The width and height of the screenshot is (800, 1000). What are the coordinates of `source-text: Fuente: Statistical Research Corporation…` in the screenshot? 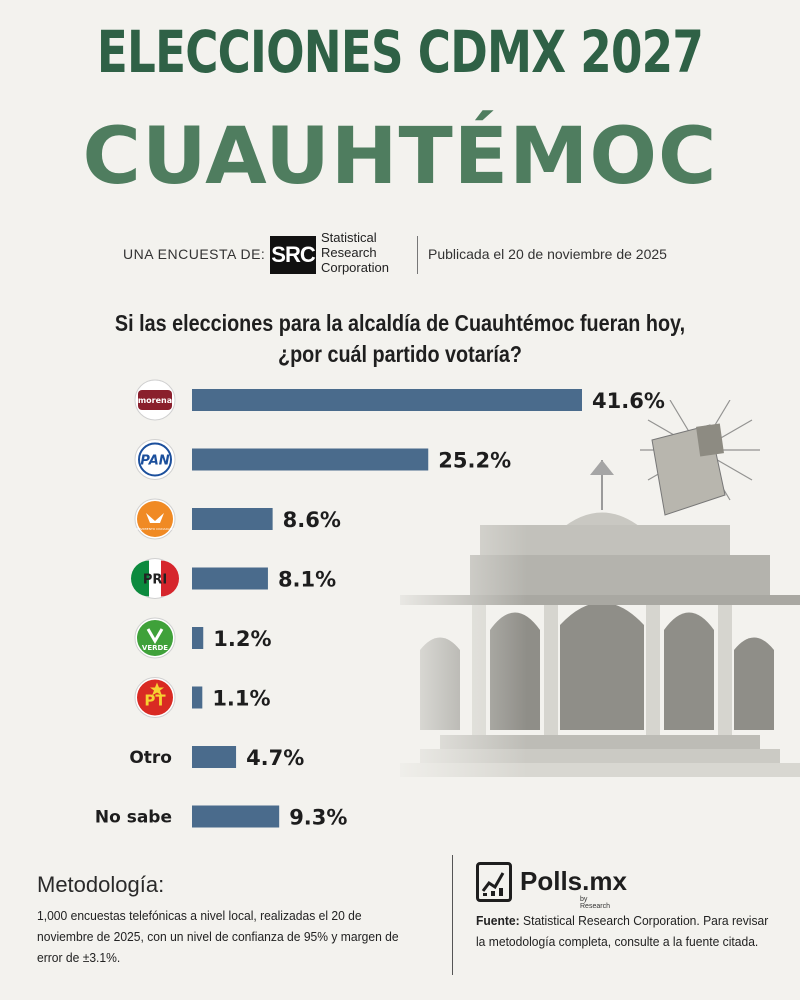 It's located at (625, 931).